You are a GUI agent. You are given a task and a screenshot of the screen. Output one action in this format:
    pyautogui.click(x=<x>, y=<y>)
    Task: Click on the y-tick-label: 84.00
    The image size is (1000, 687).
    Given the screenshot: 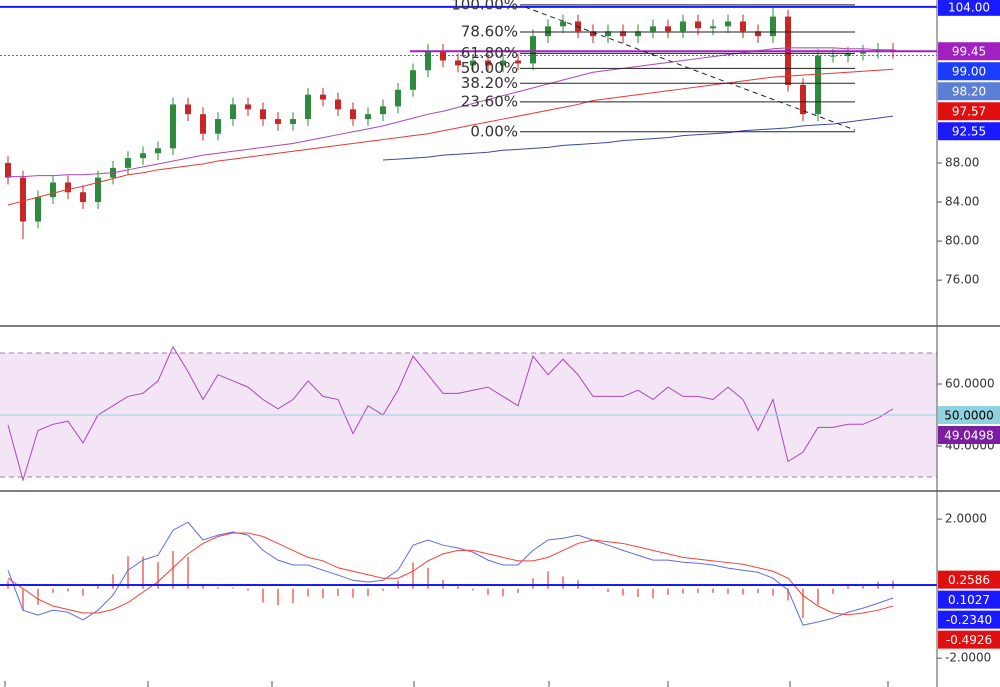 What is the action you would take?
    pyautogui.click(x=962, y=202)
    